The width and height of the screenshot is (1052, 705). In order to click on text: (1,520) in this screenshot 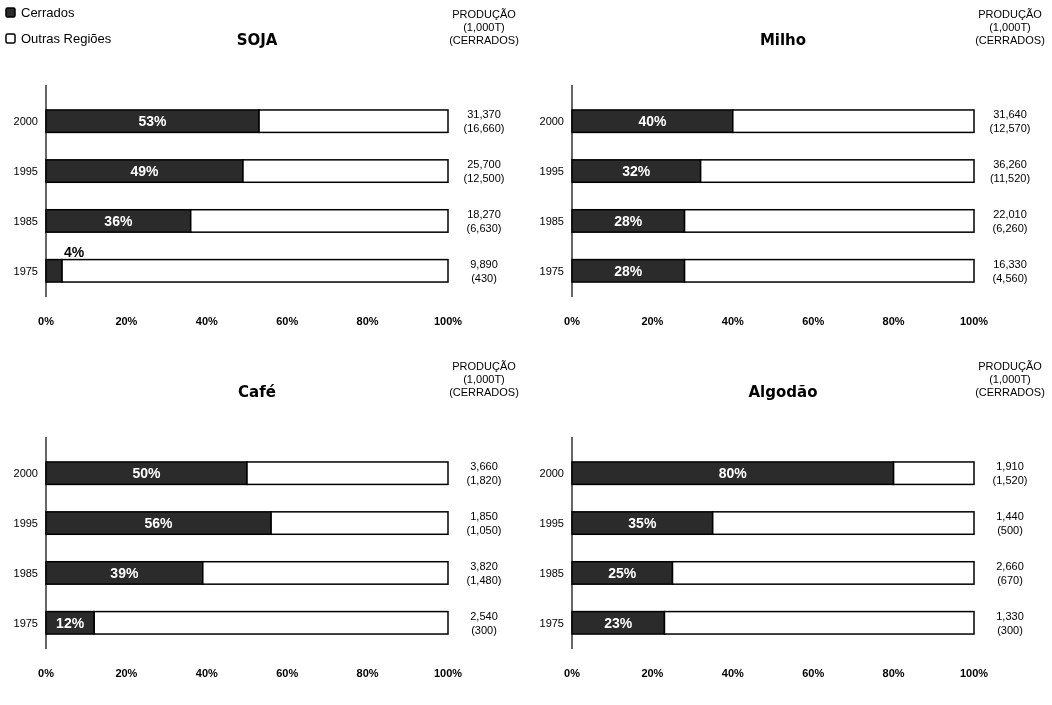, I will do `click(1010, 480)`.